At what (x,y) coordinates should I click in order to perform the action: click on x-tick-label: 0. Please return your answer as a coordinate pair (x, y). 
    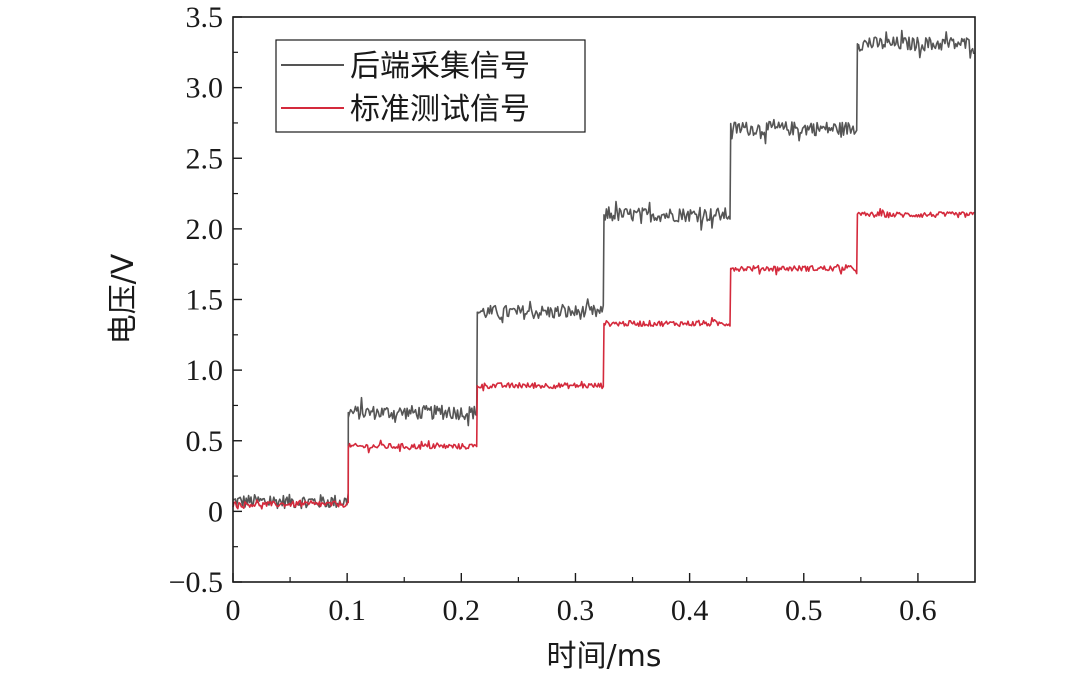
    Looking at the image, I should click on (233, 610).